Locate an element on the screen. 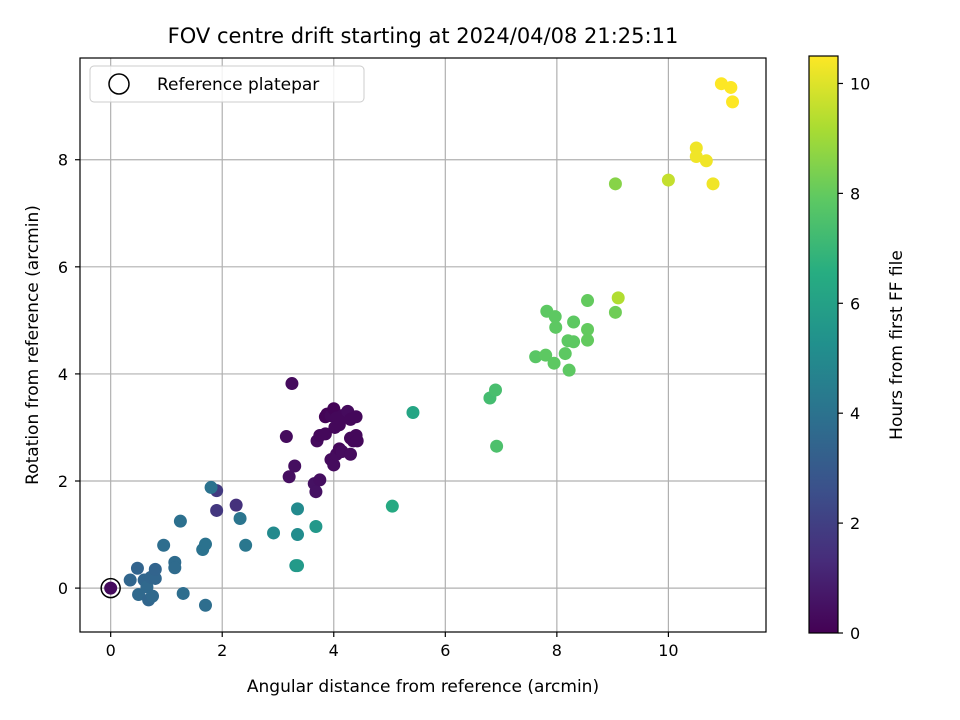  colorbar-tick-label: 10 is located at coordinates (860, 83).